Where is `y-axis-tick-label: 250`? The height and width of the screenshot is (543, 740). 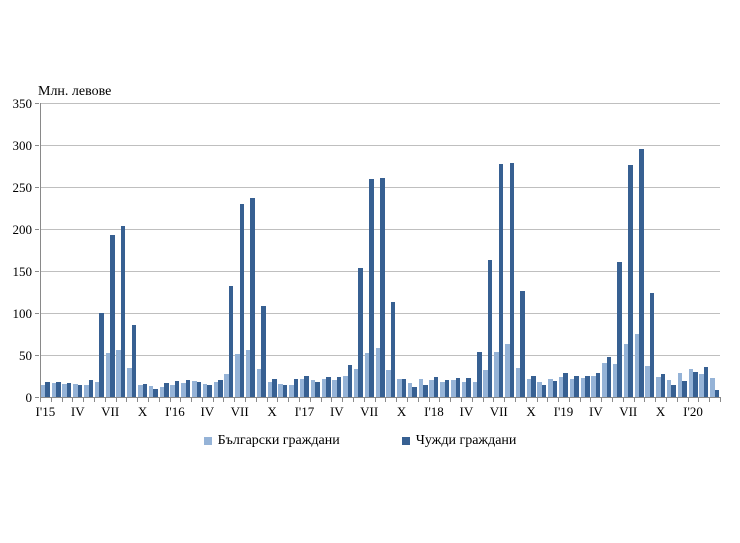 y-axis-tick-label: 250 is located at coordinates (22, 187).